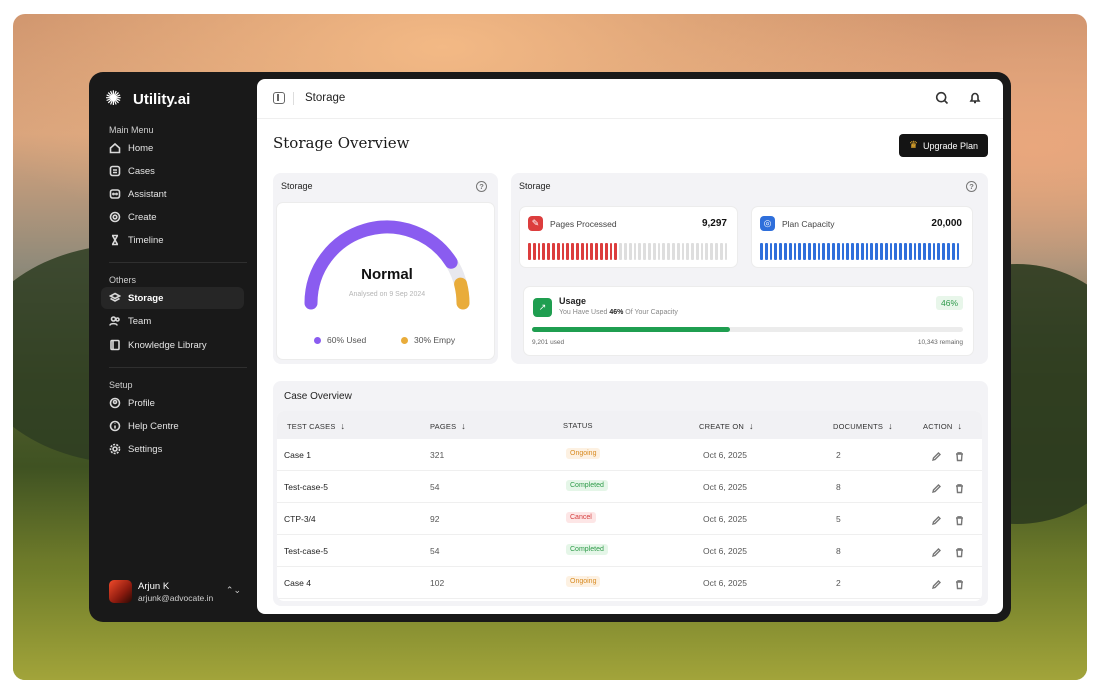  What do you see at coordinates (279, 98) in the screenshot?
I see `sidebar-toggle-icon` at bounding box center [279, 98].